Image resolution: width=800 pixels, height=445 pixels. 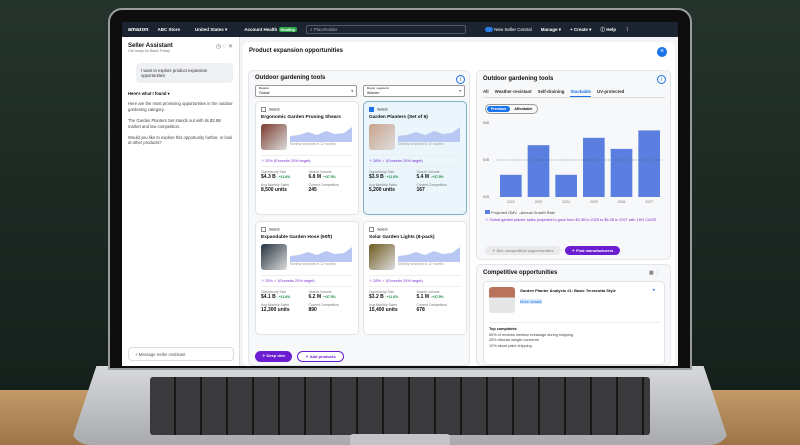 I want to click on complaints-title: Top complaints, so click(x=503, y=329).